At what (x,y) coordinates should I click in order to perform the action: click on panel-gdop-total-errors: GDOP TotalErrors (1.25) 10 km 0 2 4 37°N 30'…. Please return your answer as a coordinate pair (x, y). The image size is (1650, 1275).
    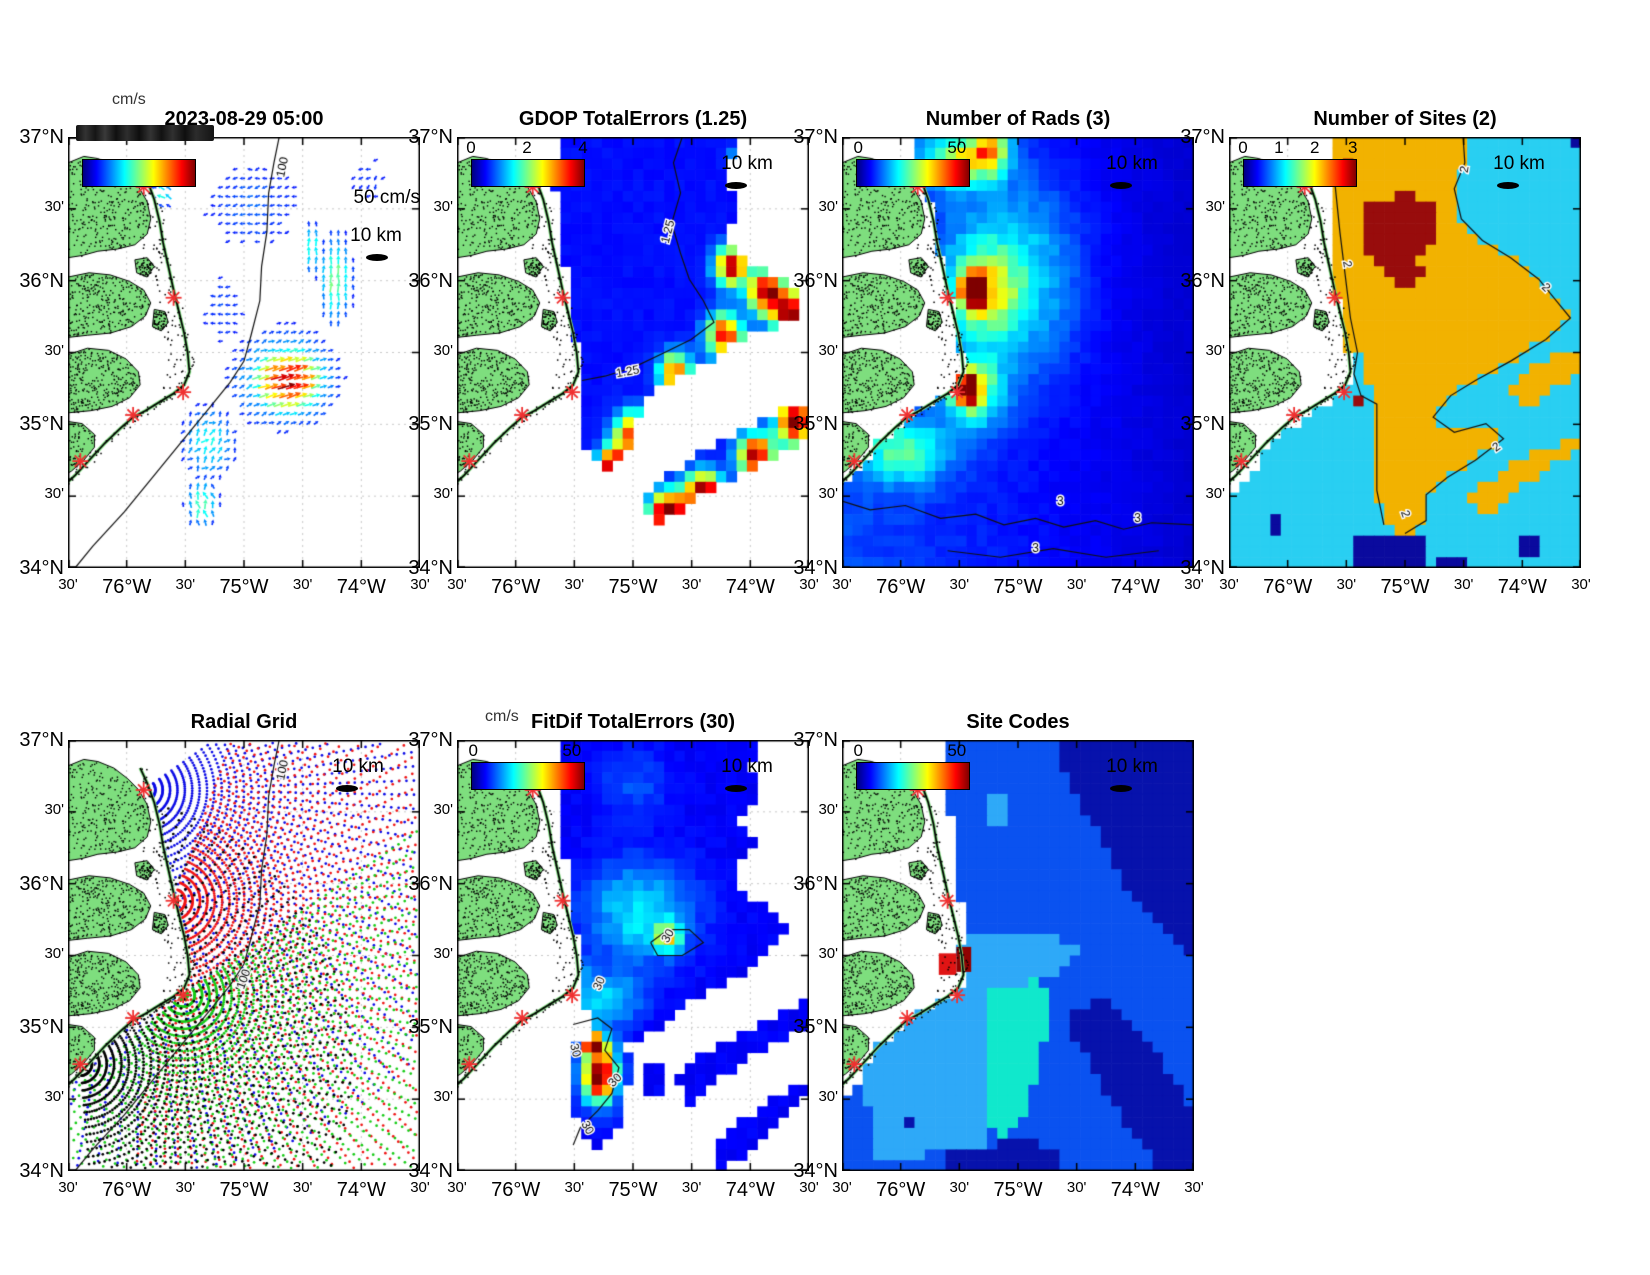
    Looking at the image, I should click on (613, 353).